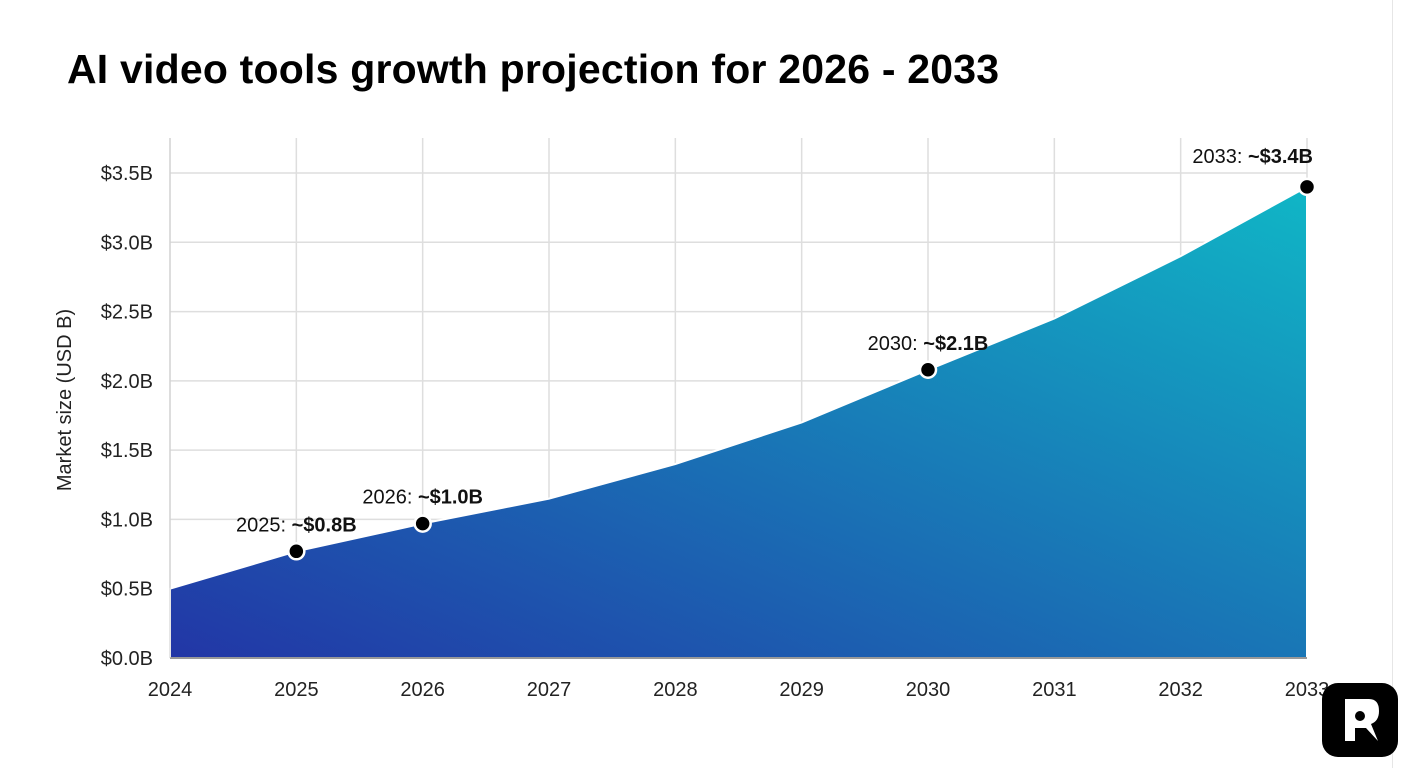 The width and height of the screenshot is (1408, 768). What do you see at coordinates (264, 525) in the screenshot?
I see `data-label-prefix: 2025:` at bounding box center [264, 525].